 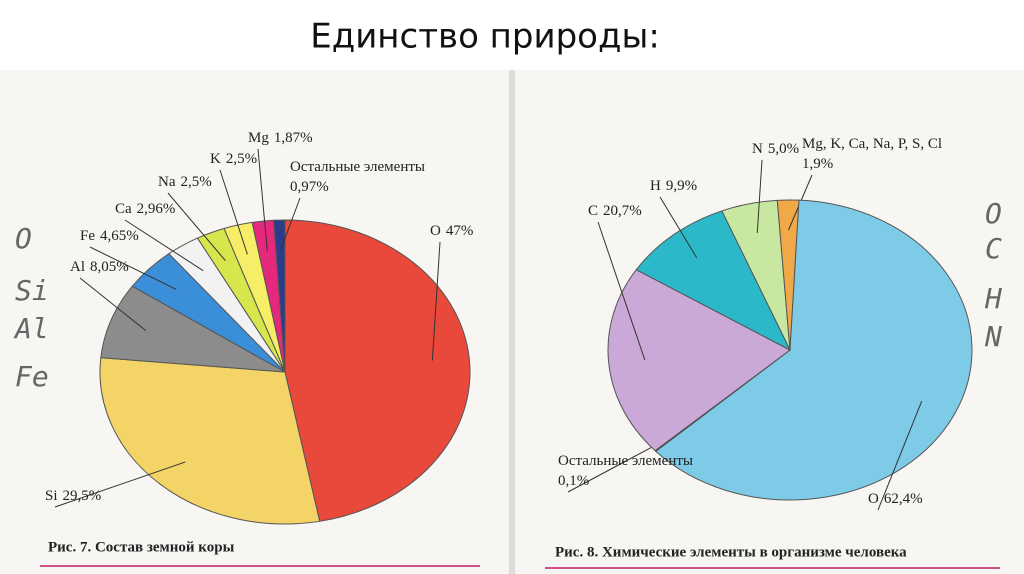 I want to click on slice-label: O 47%, so click(x=451, y=231).